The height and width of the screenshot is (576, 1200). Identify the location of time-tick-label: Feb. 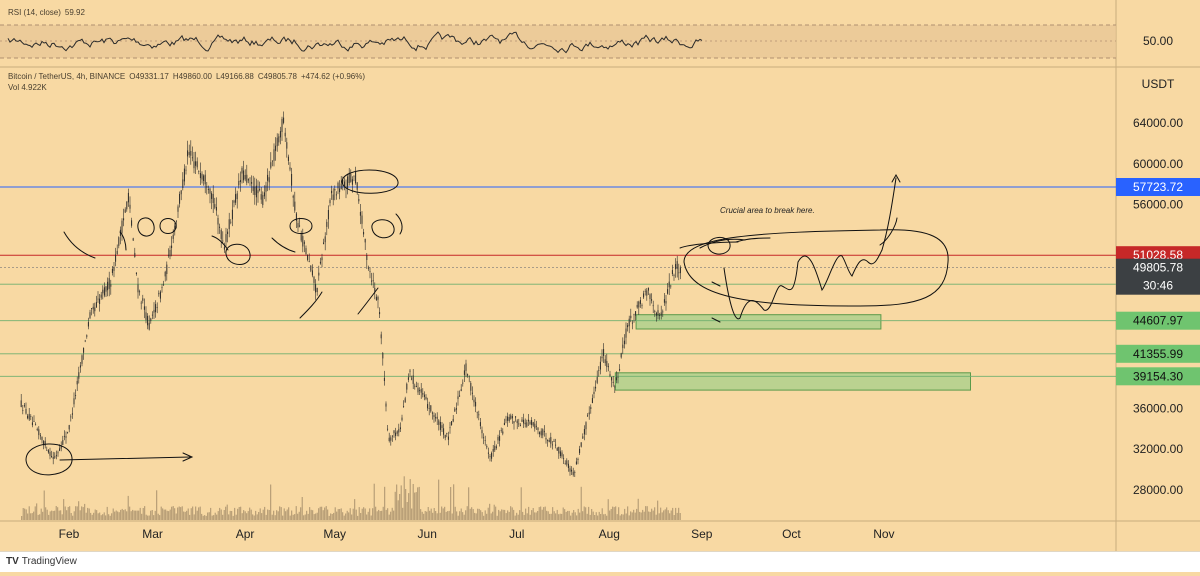
(69, 534).